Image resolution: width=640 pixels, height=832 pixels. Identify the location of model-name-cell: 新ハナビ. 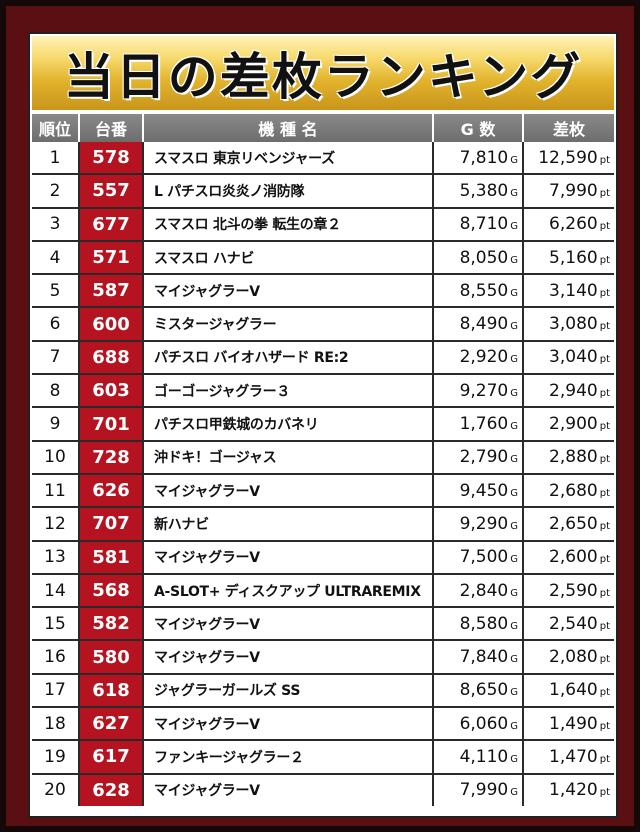
(289, 525).